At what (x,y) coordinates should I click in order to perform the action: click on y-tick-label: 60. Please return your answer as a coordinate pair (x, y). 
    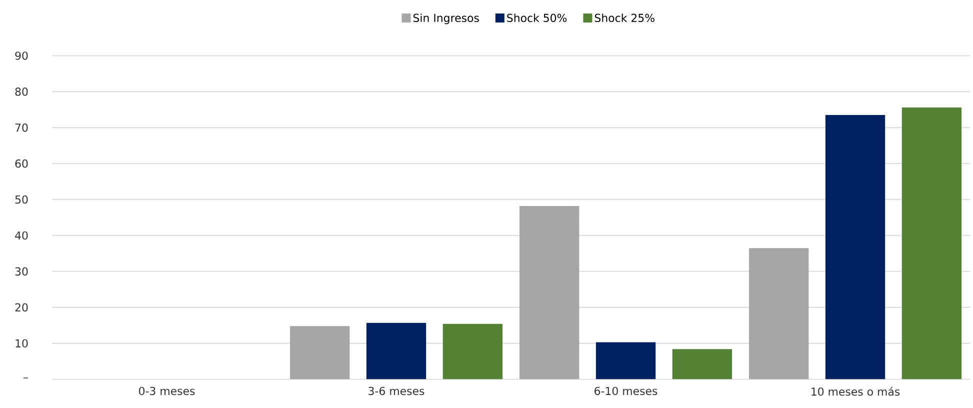
    Looking at the image, I should click on (21, 163).